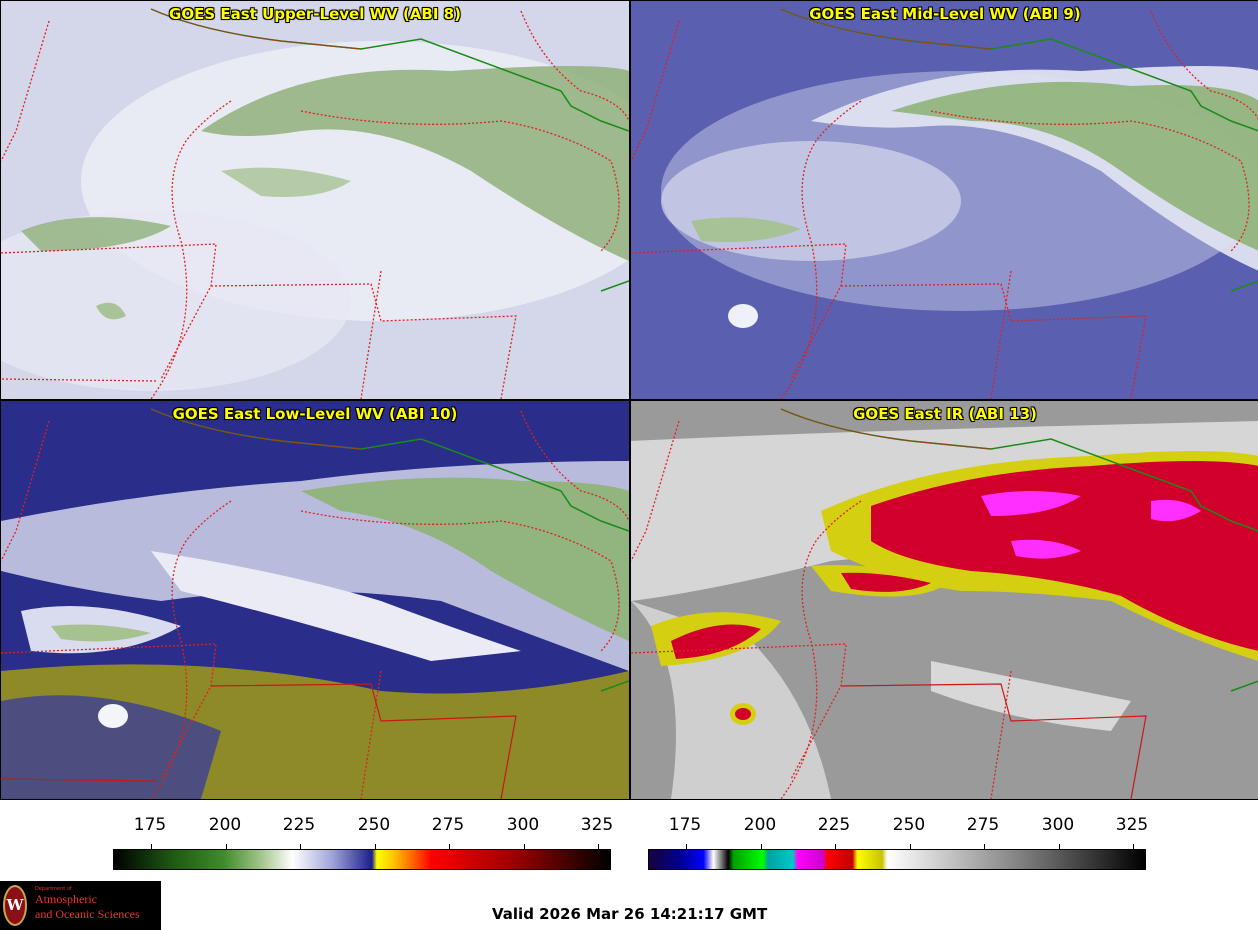 This screenshot has height=930, width=1258. I want to click on panel-title: GOES East IR (ABI 13), so click(945, 414).